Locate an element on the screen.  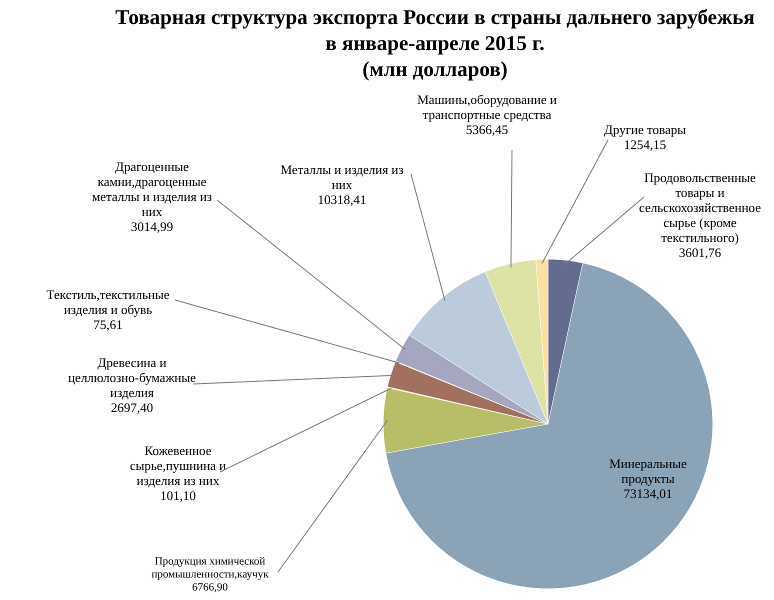
chart-subtitle: (млн долларов) is located at coordinates (435, 69).